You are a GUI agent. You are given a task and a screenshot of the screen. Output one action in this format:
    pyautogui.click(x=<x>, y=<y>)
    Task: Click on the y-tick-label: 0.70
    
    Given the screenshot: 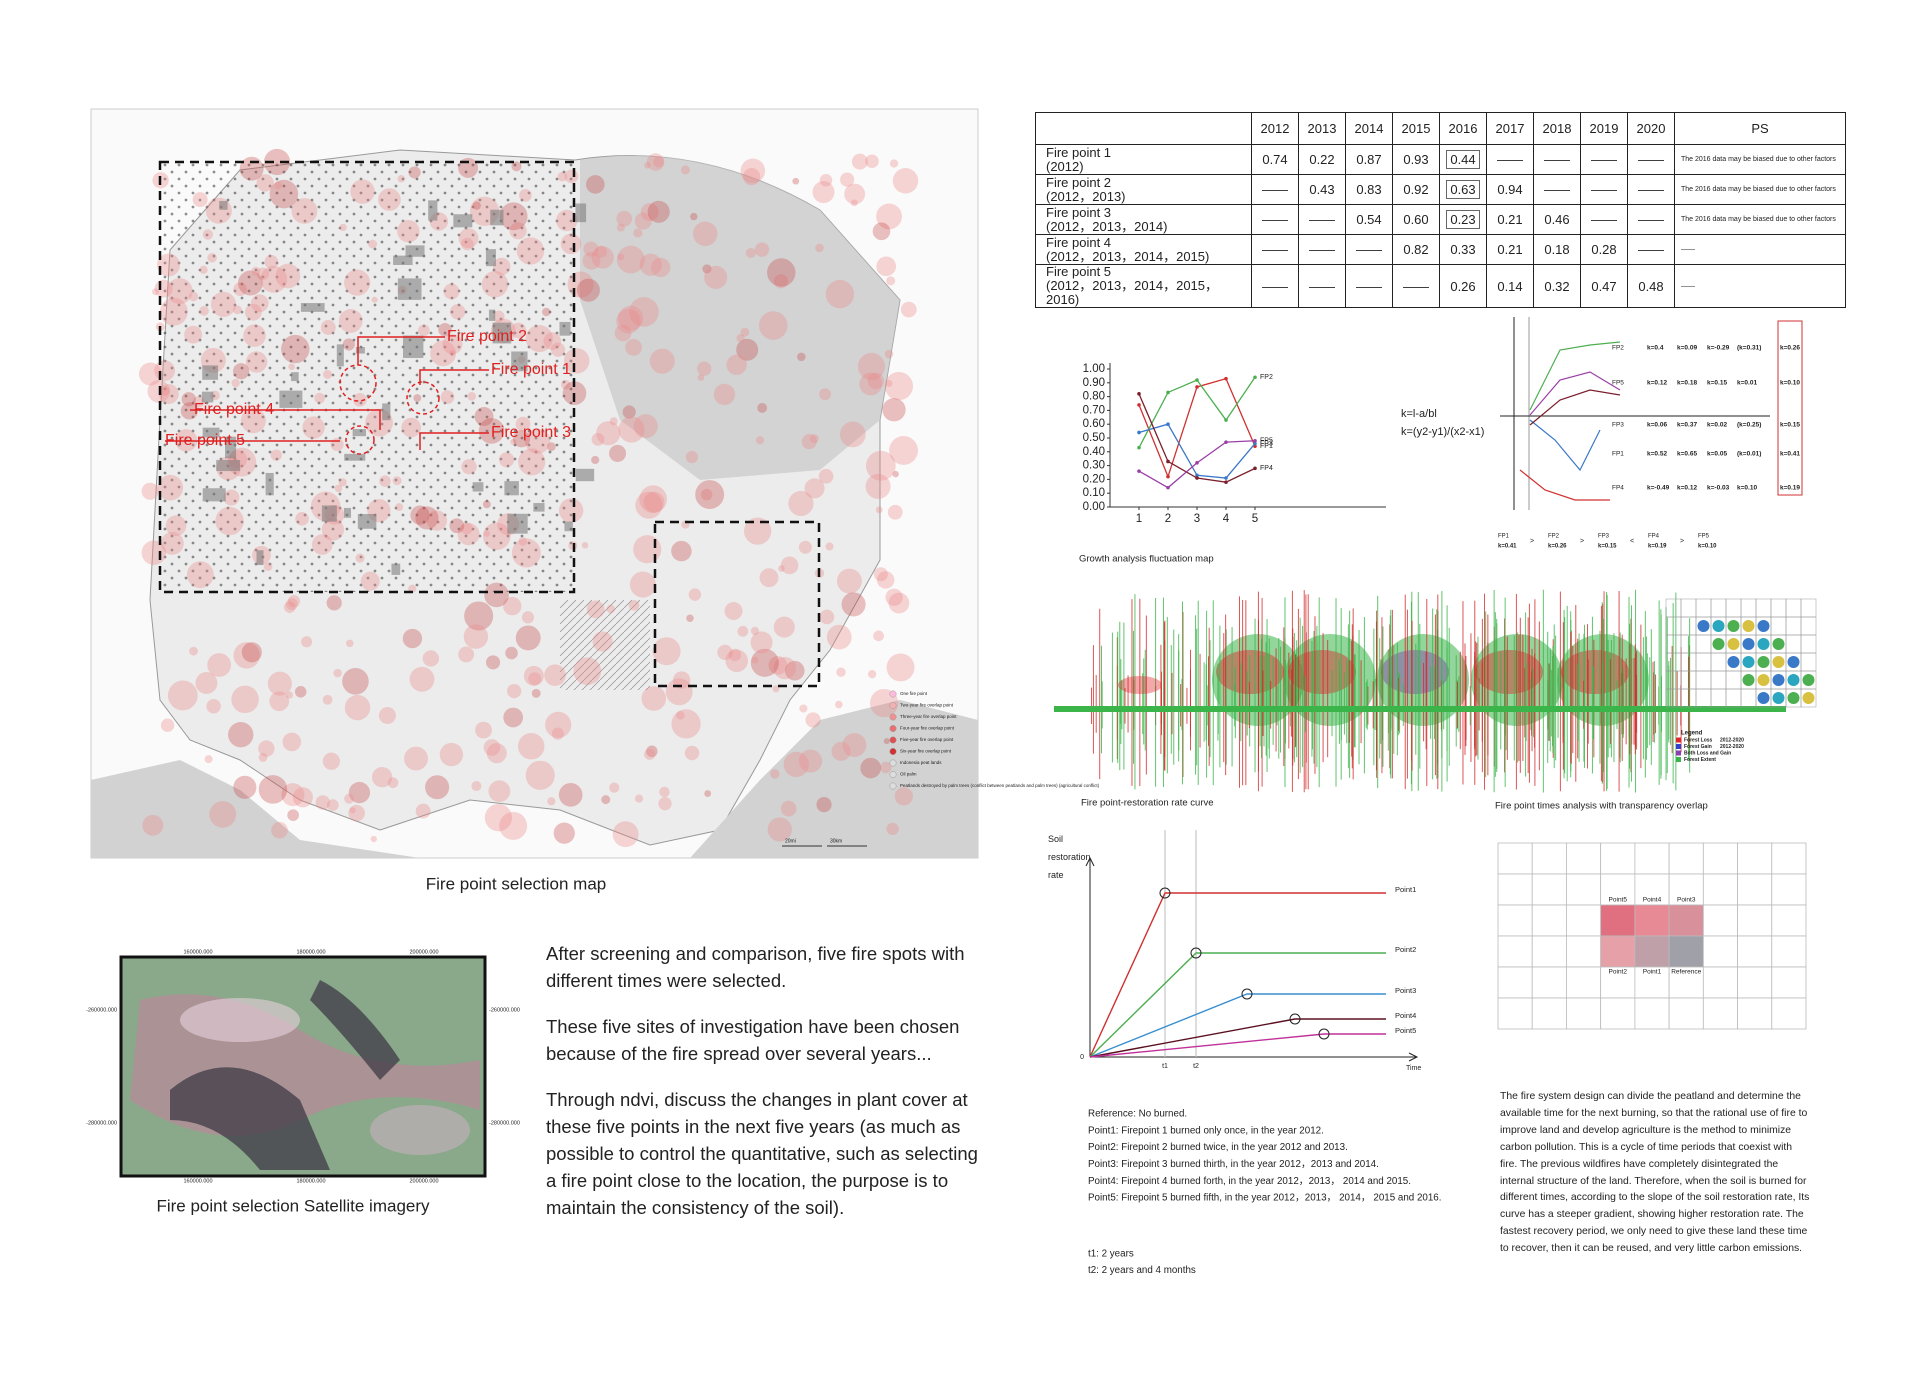 What is the action you would take?
    pyautogui.click(x=1094, y=410)
    